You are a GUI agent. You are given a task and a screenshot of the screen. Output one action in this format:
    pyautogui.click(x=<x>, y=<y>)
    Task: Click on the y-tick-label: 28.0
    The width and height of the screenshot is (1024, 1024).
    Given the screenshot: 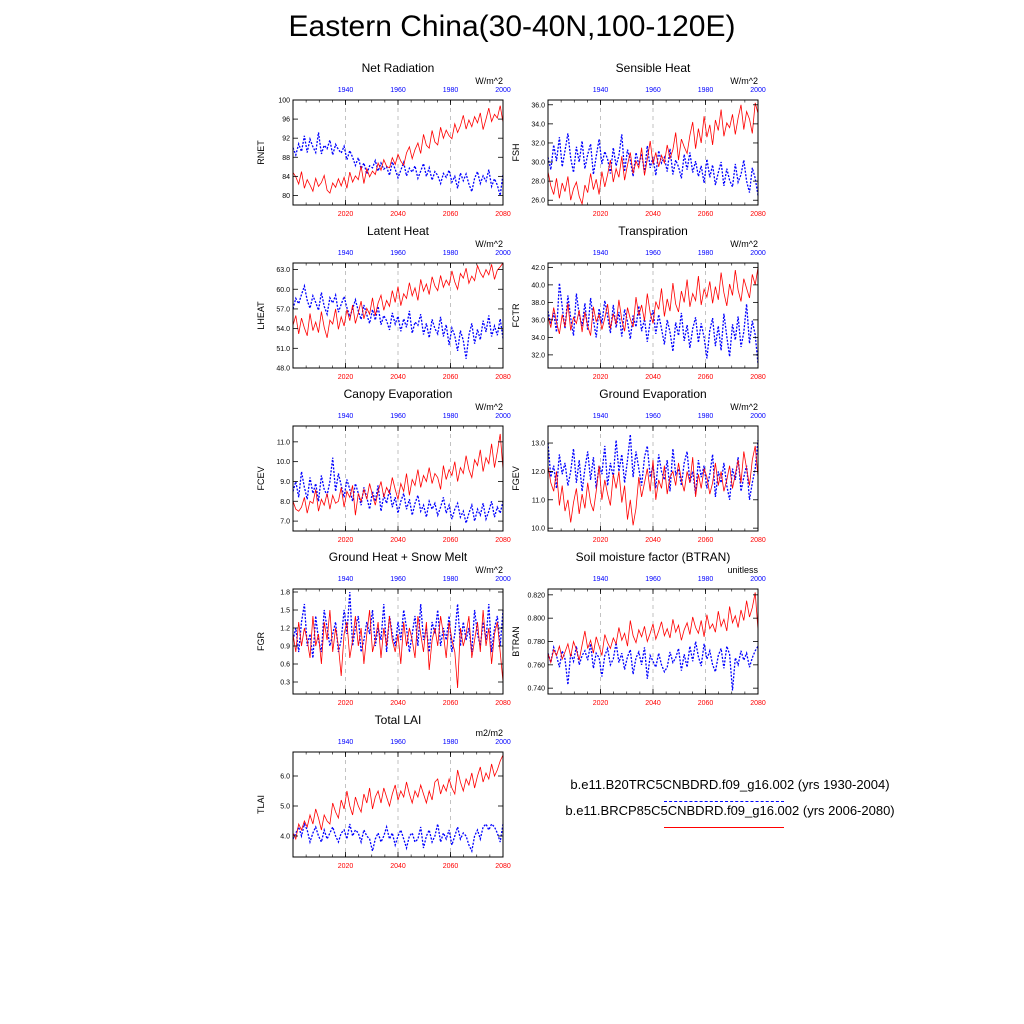 What is the action you would take?
    pyautogui.click(x=538, y=182)
    